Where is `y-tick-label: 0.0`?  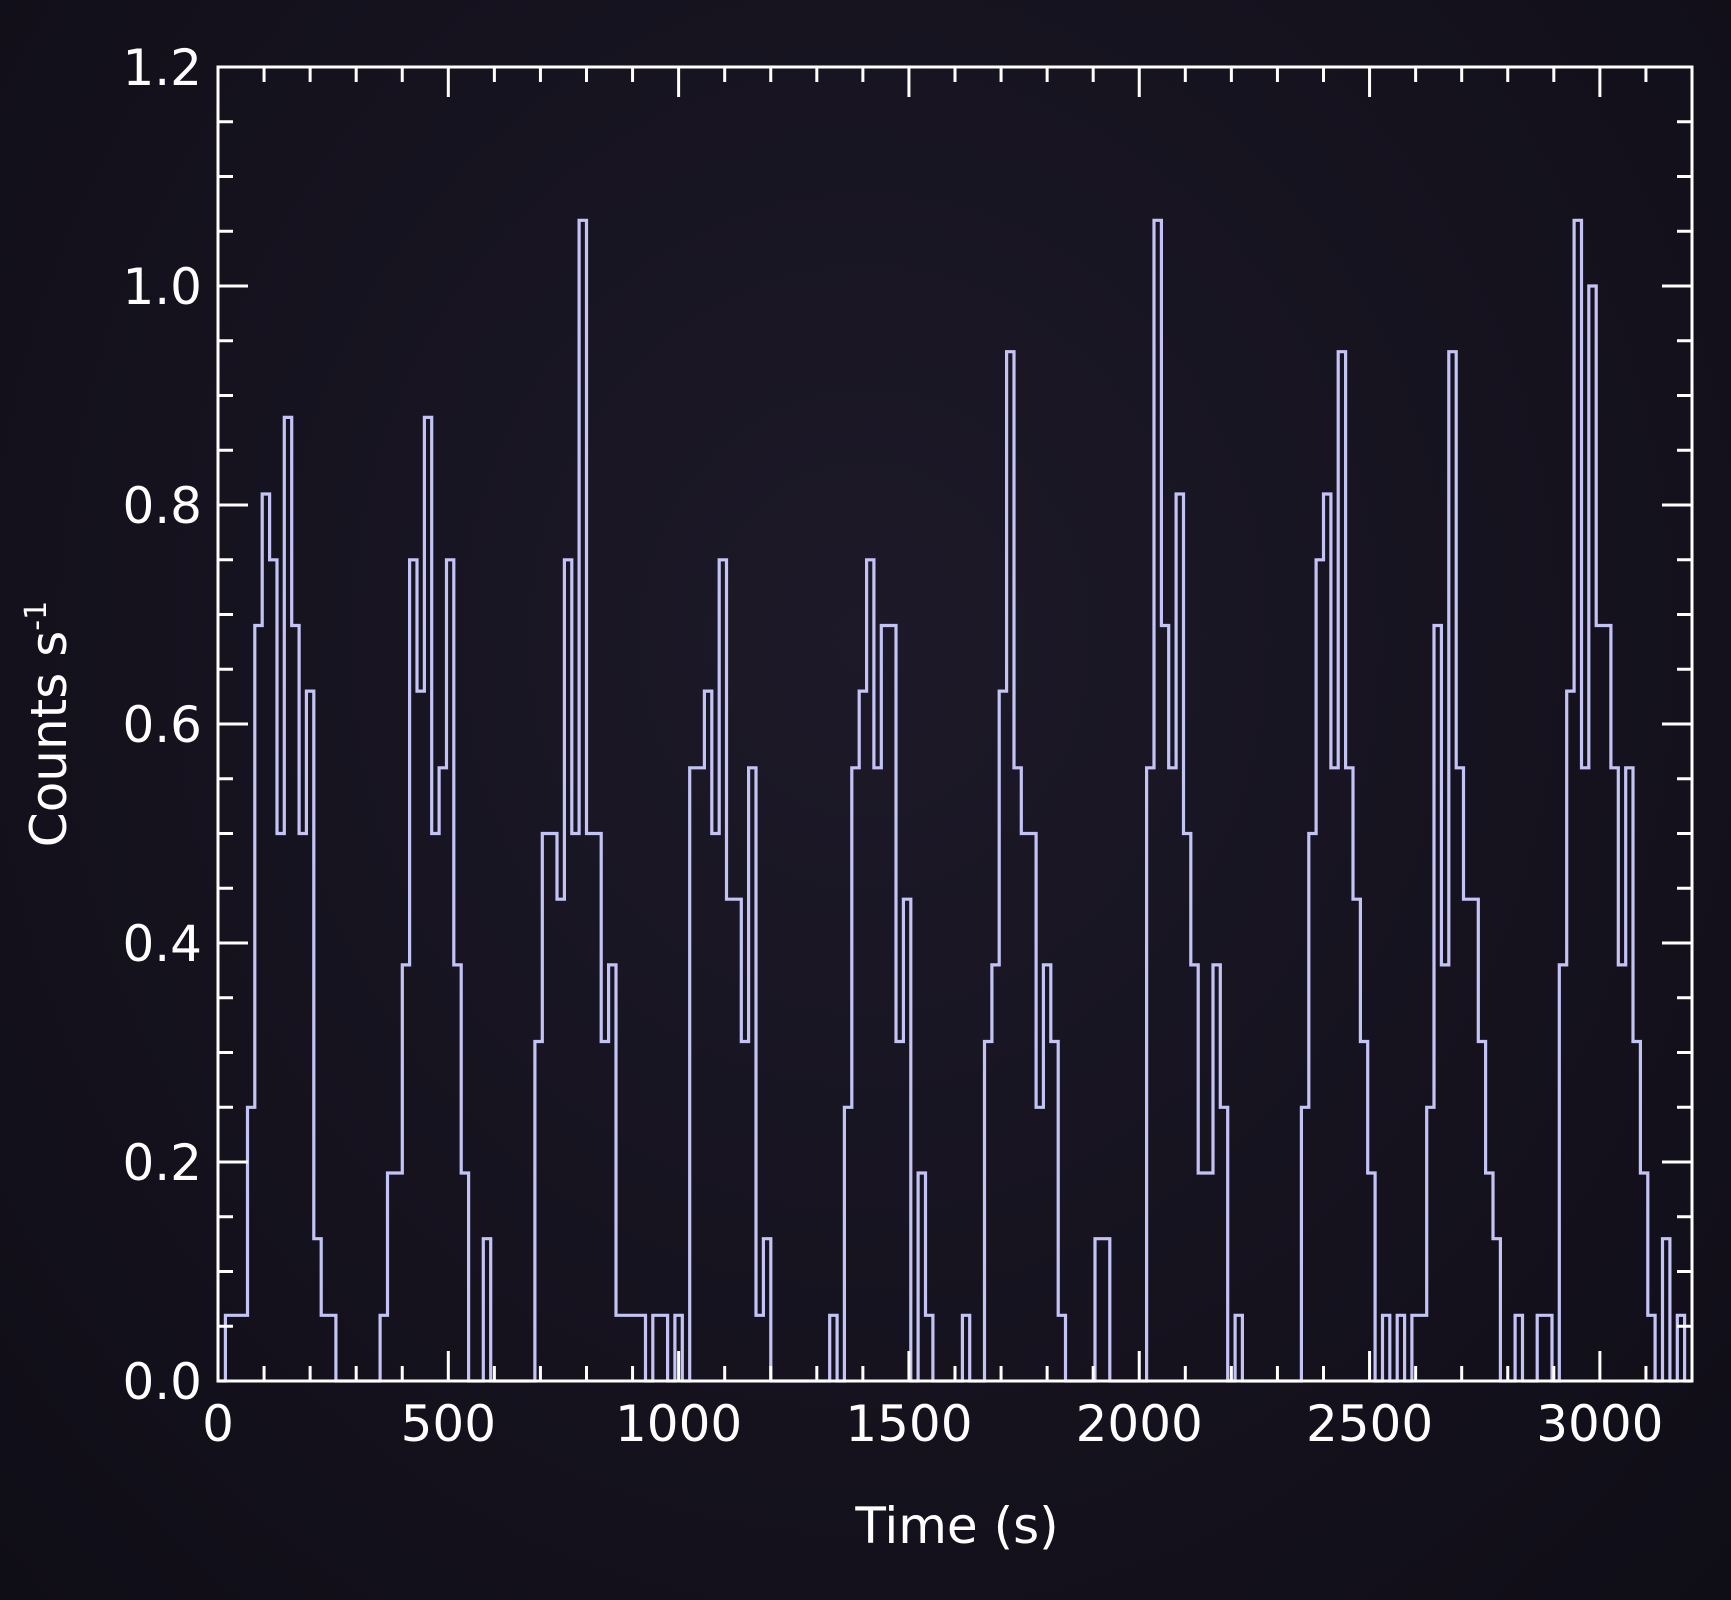
y-tick-label: 0.0 is located at coordinates (162, 1382).